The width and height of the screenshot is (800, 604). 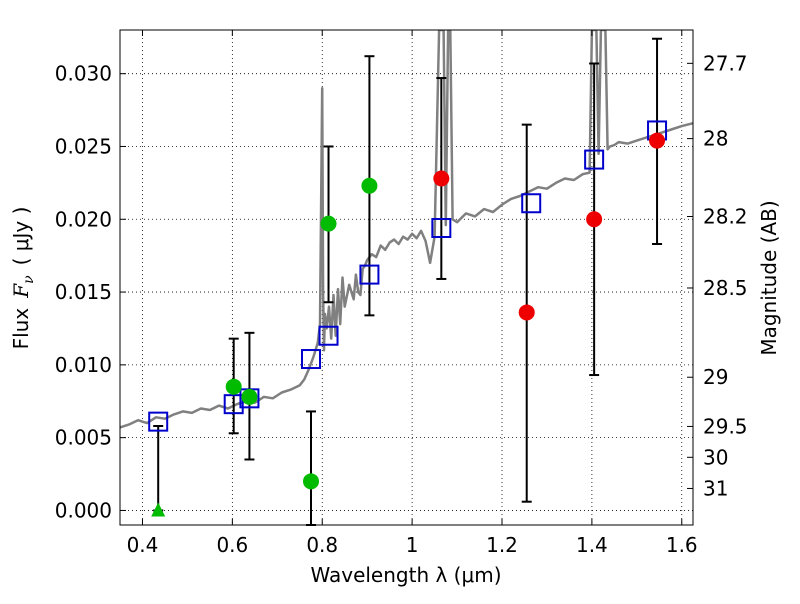 What do you see at coordinates (21, 236) in the screenshot?
I see `left-axis-label-unit: ( μJy )` at bounding box center [21, 236].